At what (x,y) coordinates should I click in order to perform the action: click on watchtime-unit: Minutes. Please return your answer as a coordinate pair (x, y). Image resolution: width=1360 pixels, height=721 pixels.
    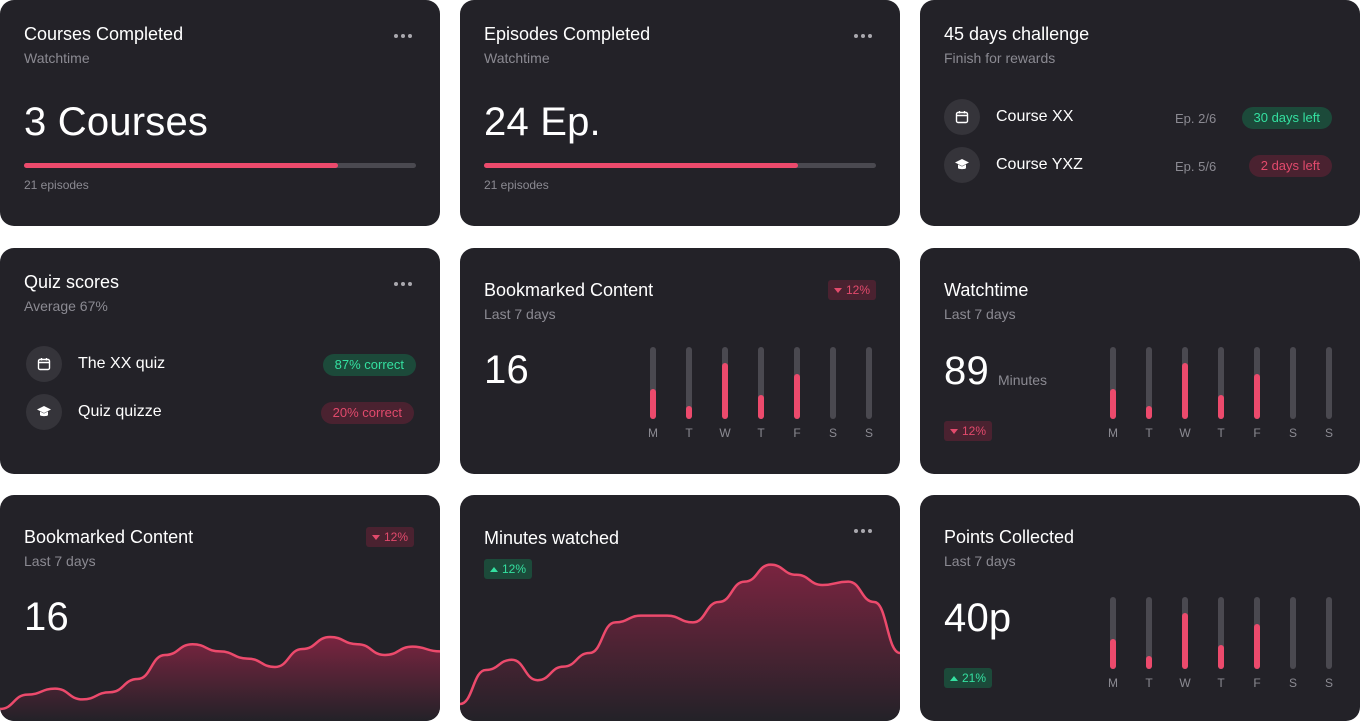
    Looking at the image, I should click on (1023, 380).